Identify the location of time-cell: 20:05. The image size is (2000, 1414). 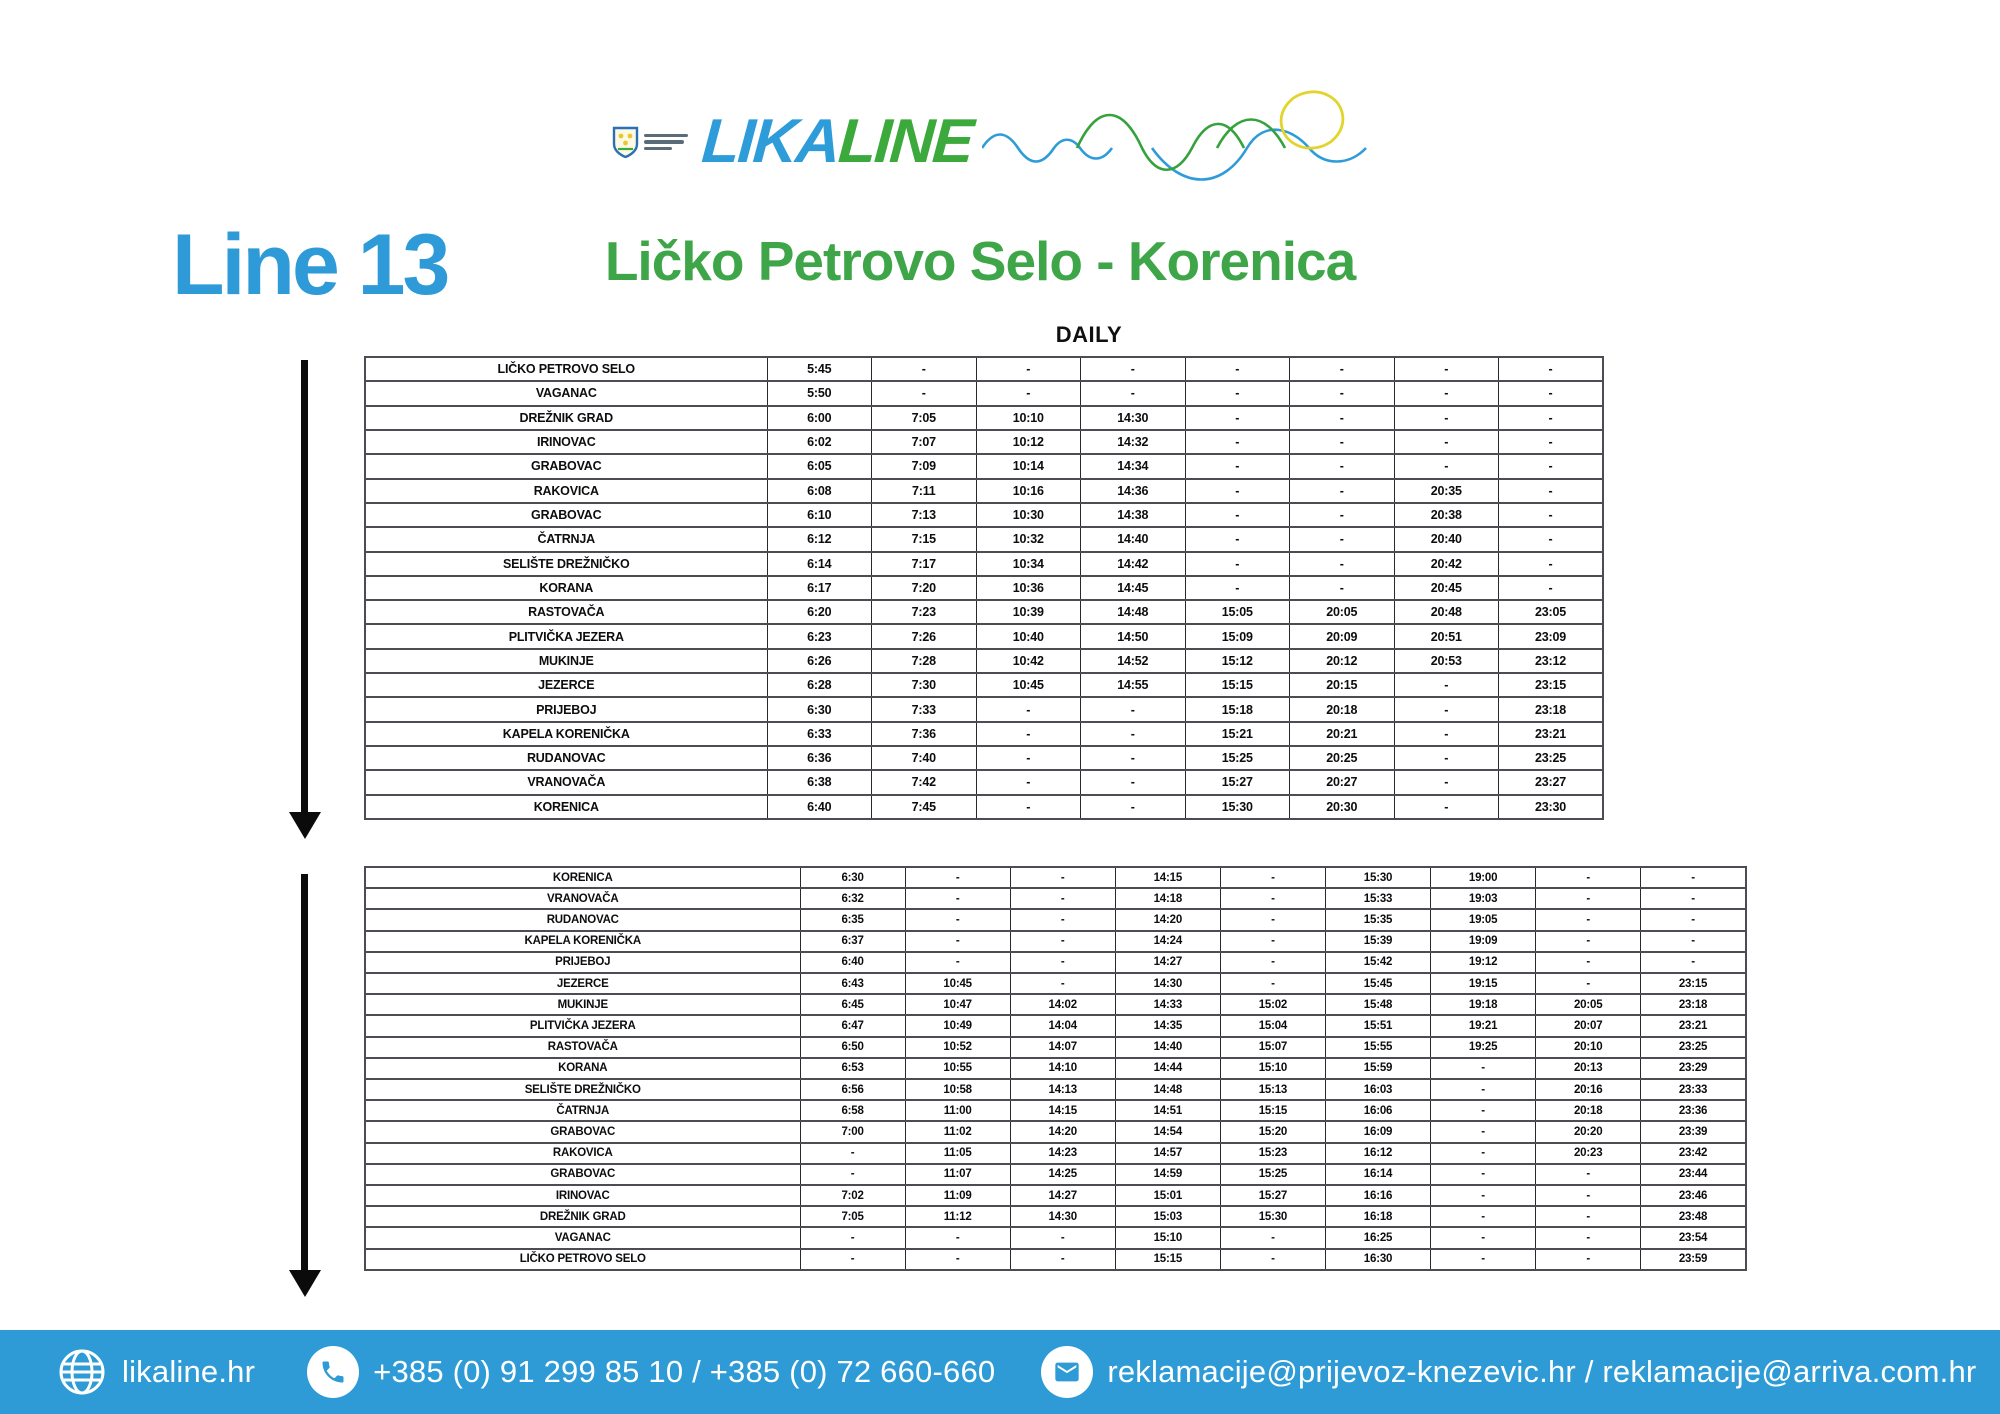
(1342, 612).